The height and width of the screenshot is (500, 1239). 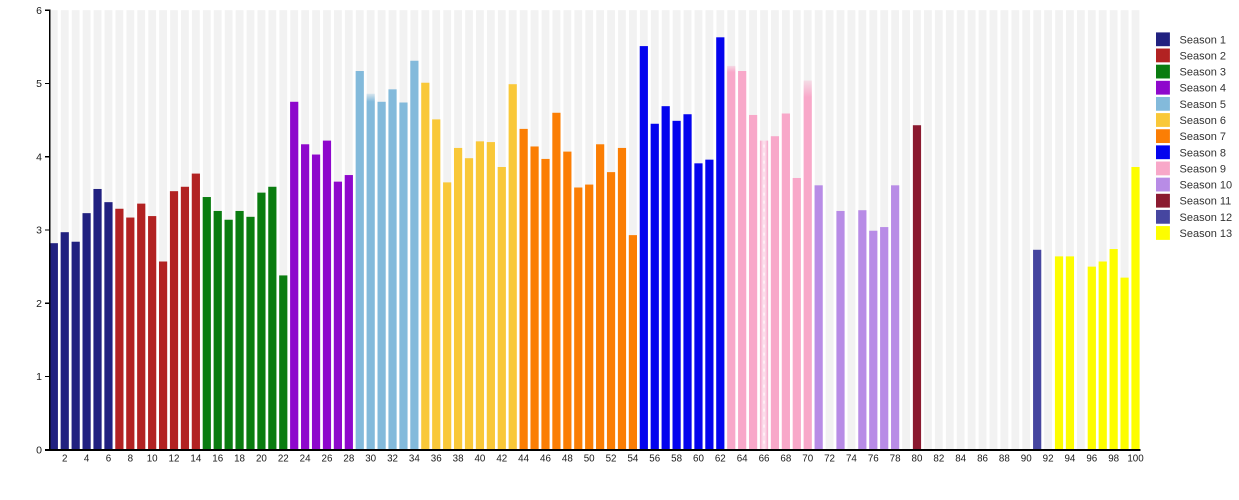 What do you see at coordinates (239, 459) in the screenshot?
I see `svg-text: 18` at bounding box center [239, 459].